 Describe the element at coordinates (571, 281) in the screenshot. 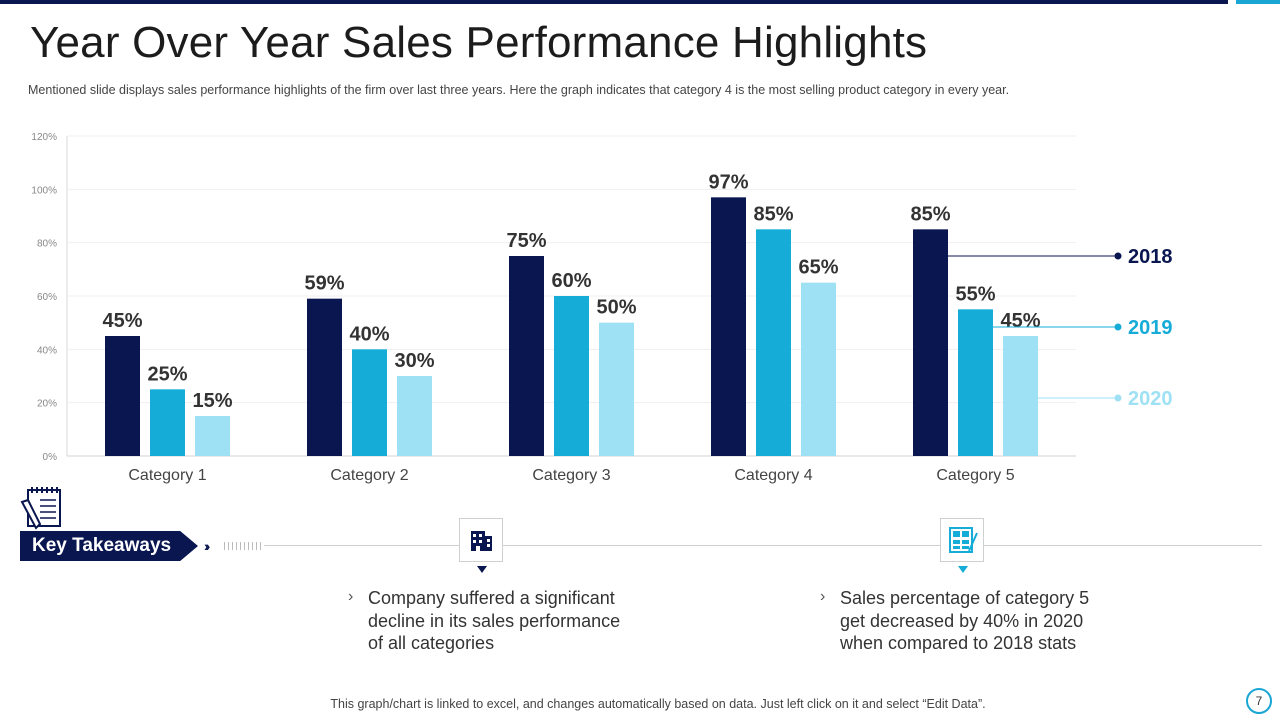

I see `data-label: 60%` at that location.